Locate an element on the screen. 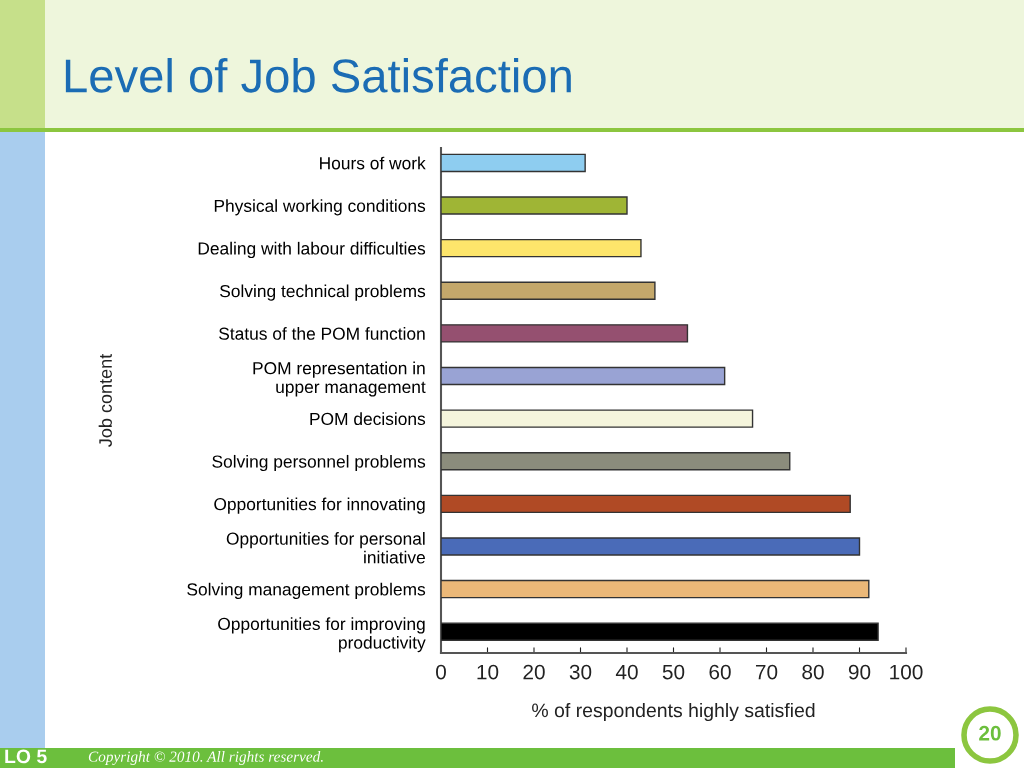  x-axis-title: % of respondents highly satisfied is located at coordinates (673, 712).